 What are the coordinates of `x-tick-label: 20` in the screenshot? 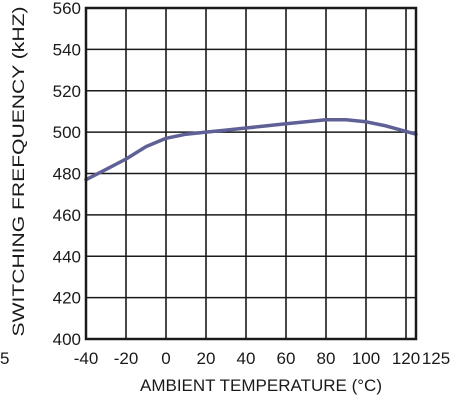 It's located at (206, 358).